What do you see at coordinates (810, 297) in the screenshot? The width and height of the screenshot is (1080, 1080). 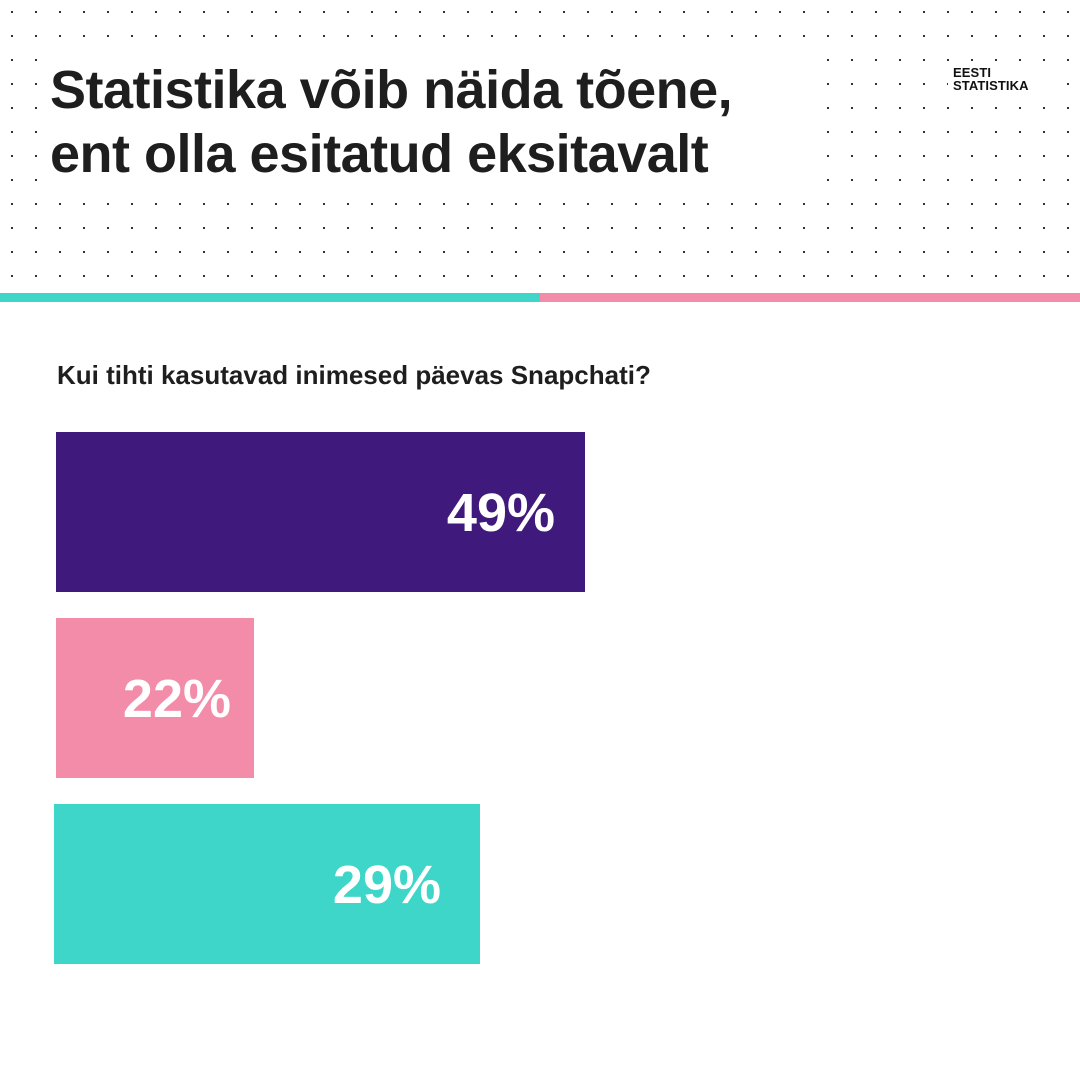 I see `divider-pink` at bounding box center [810, 297].